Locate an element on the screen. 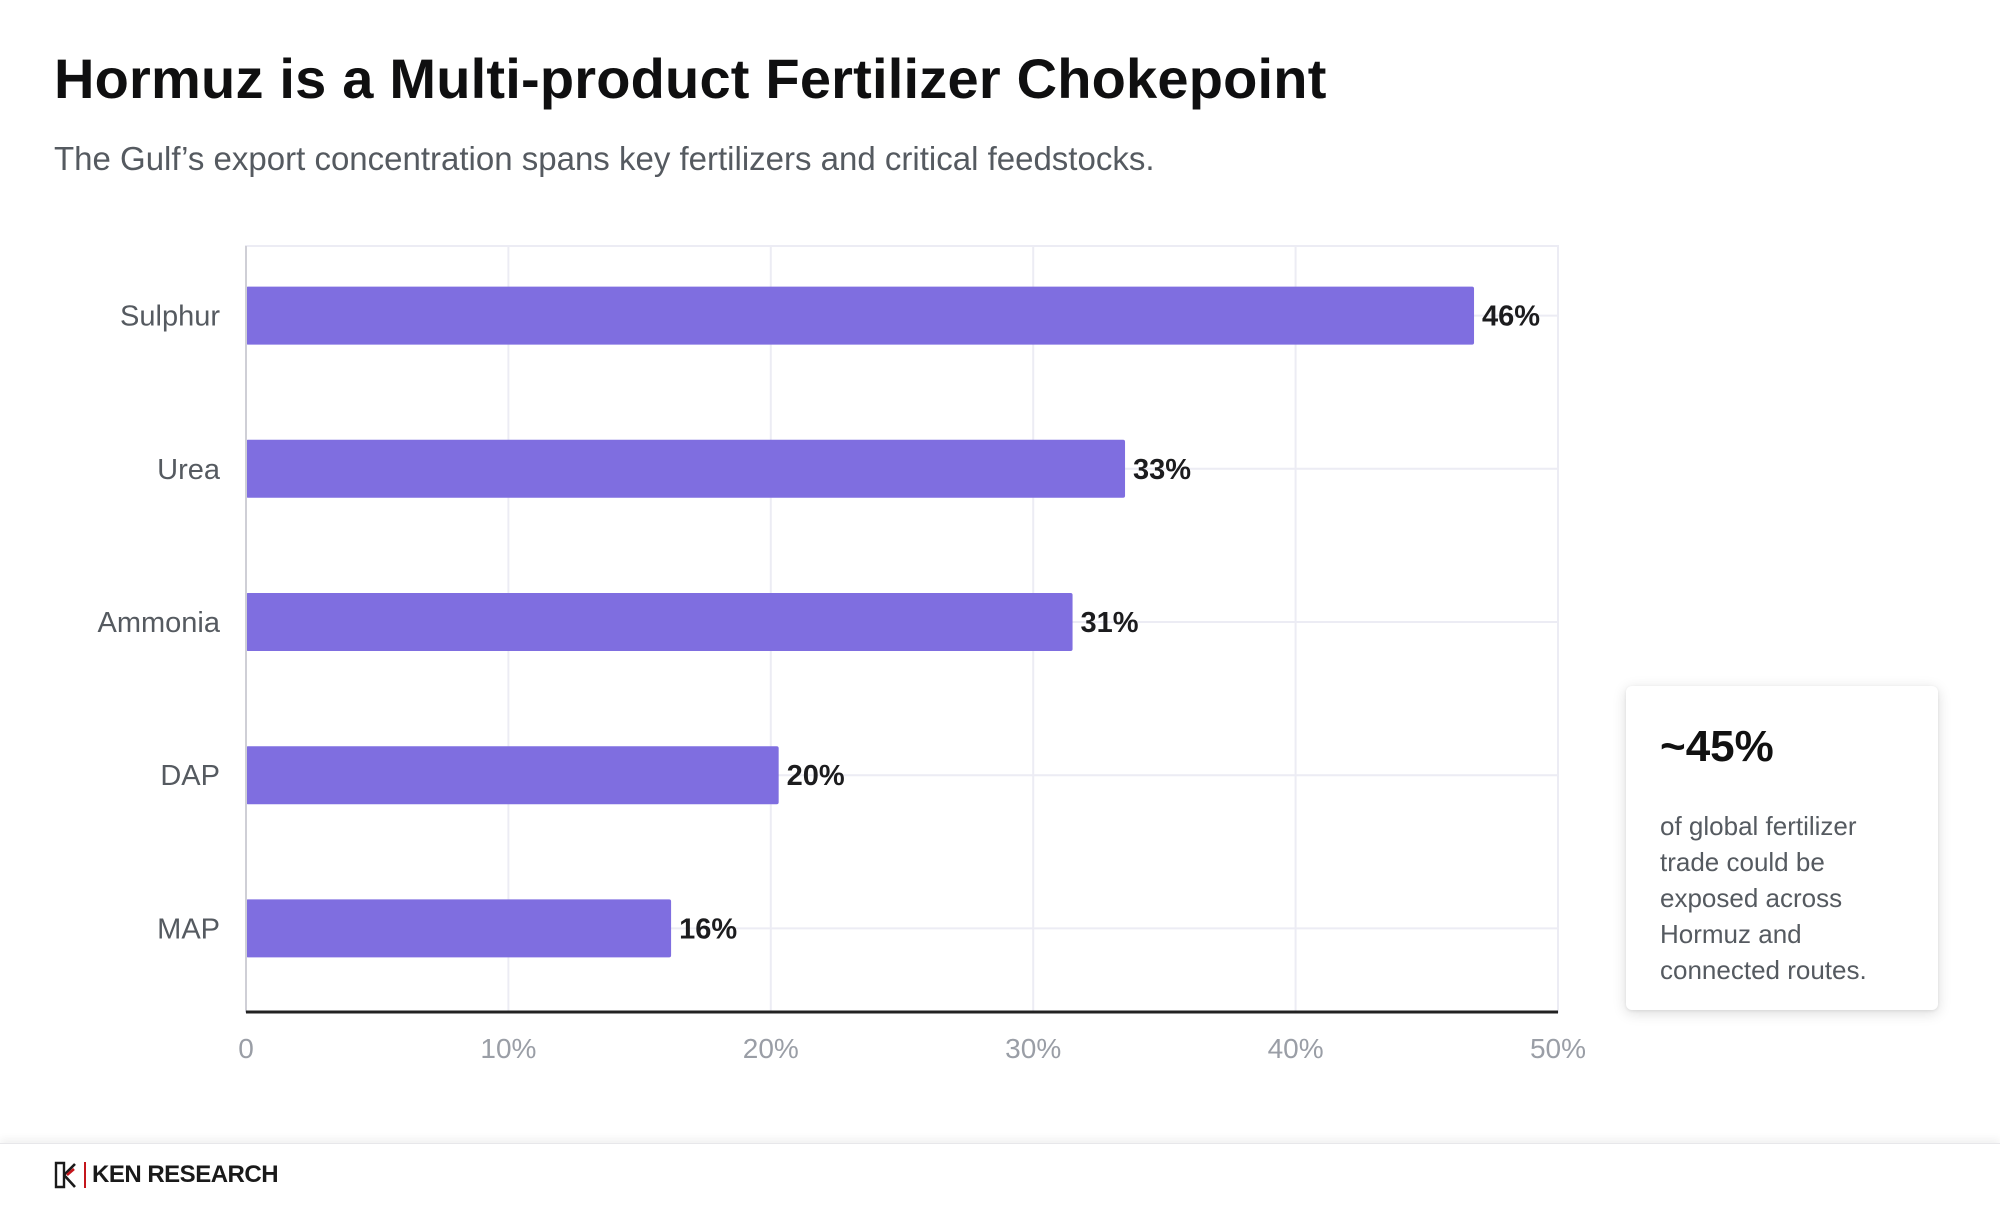 This screenshot has width=2000, height=1206. x-tick-label: 50% is located at coordinates (1558, 1048).